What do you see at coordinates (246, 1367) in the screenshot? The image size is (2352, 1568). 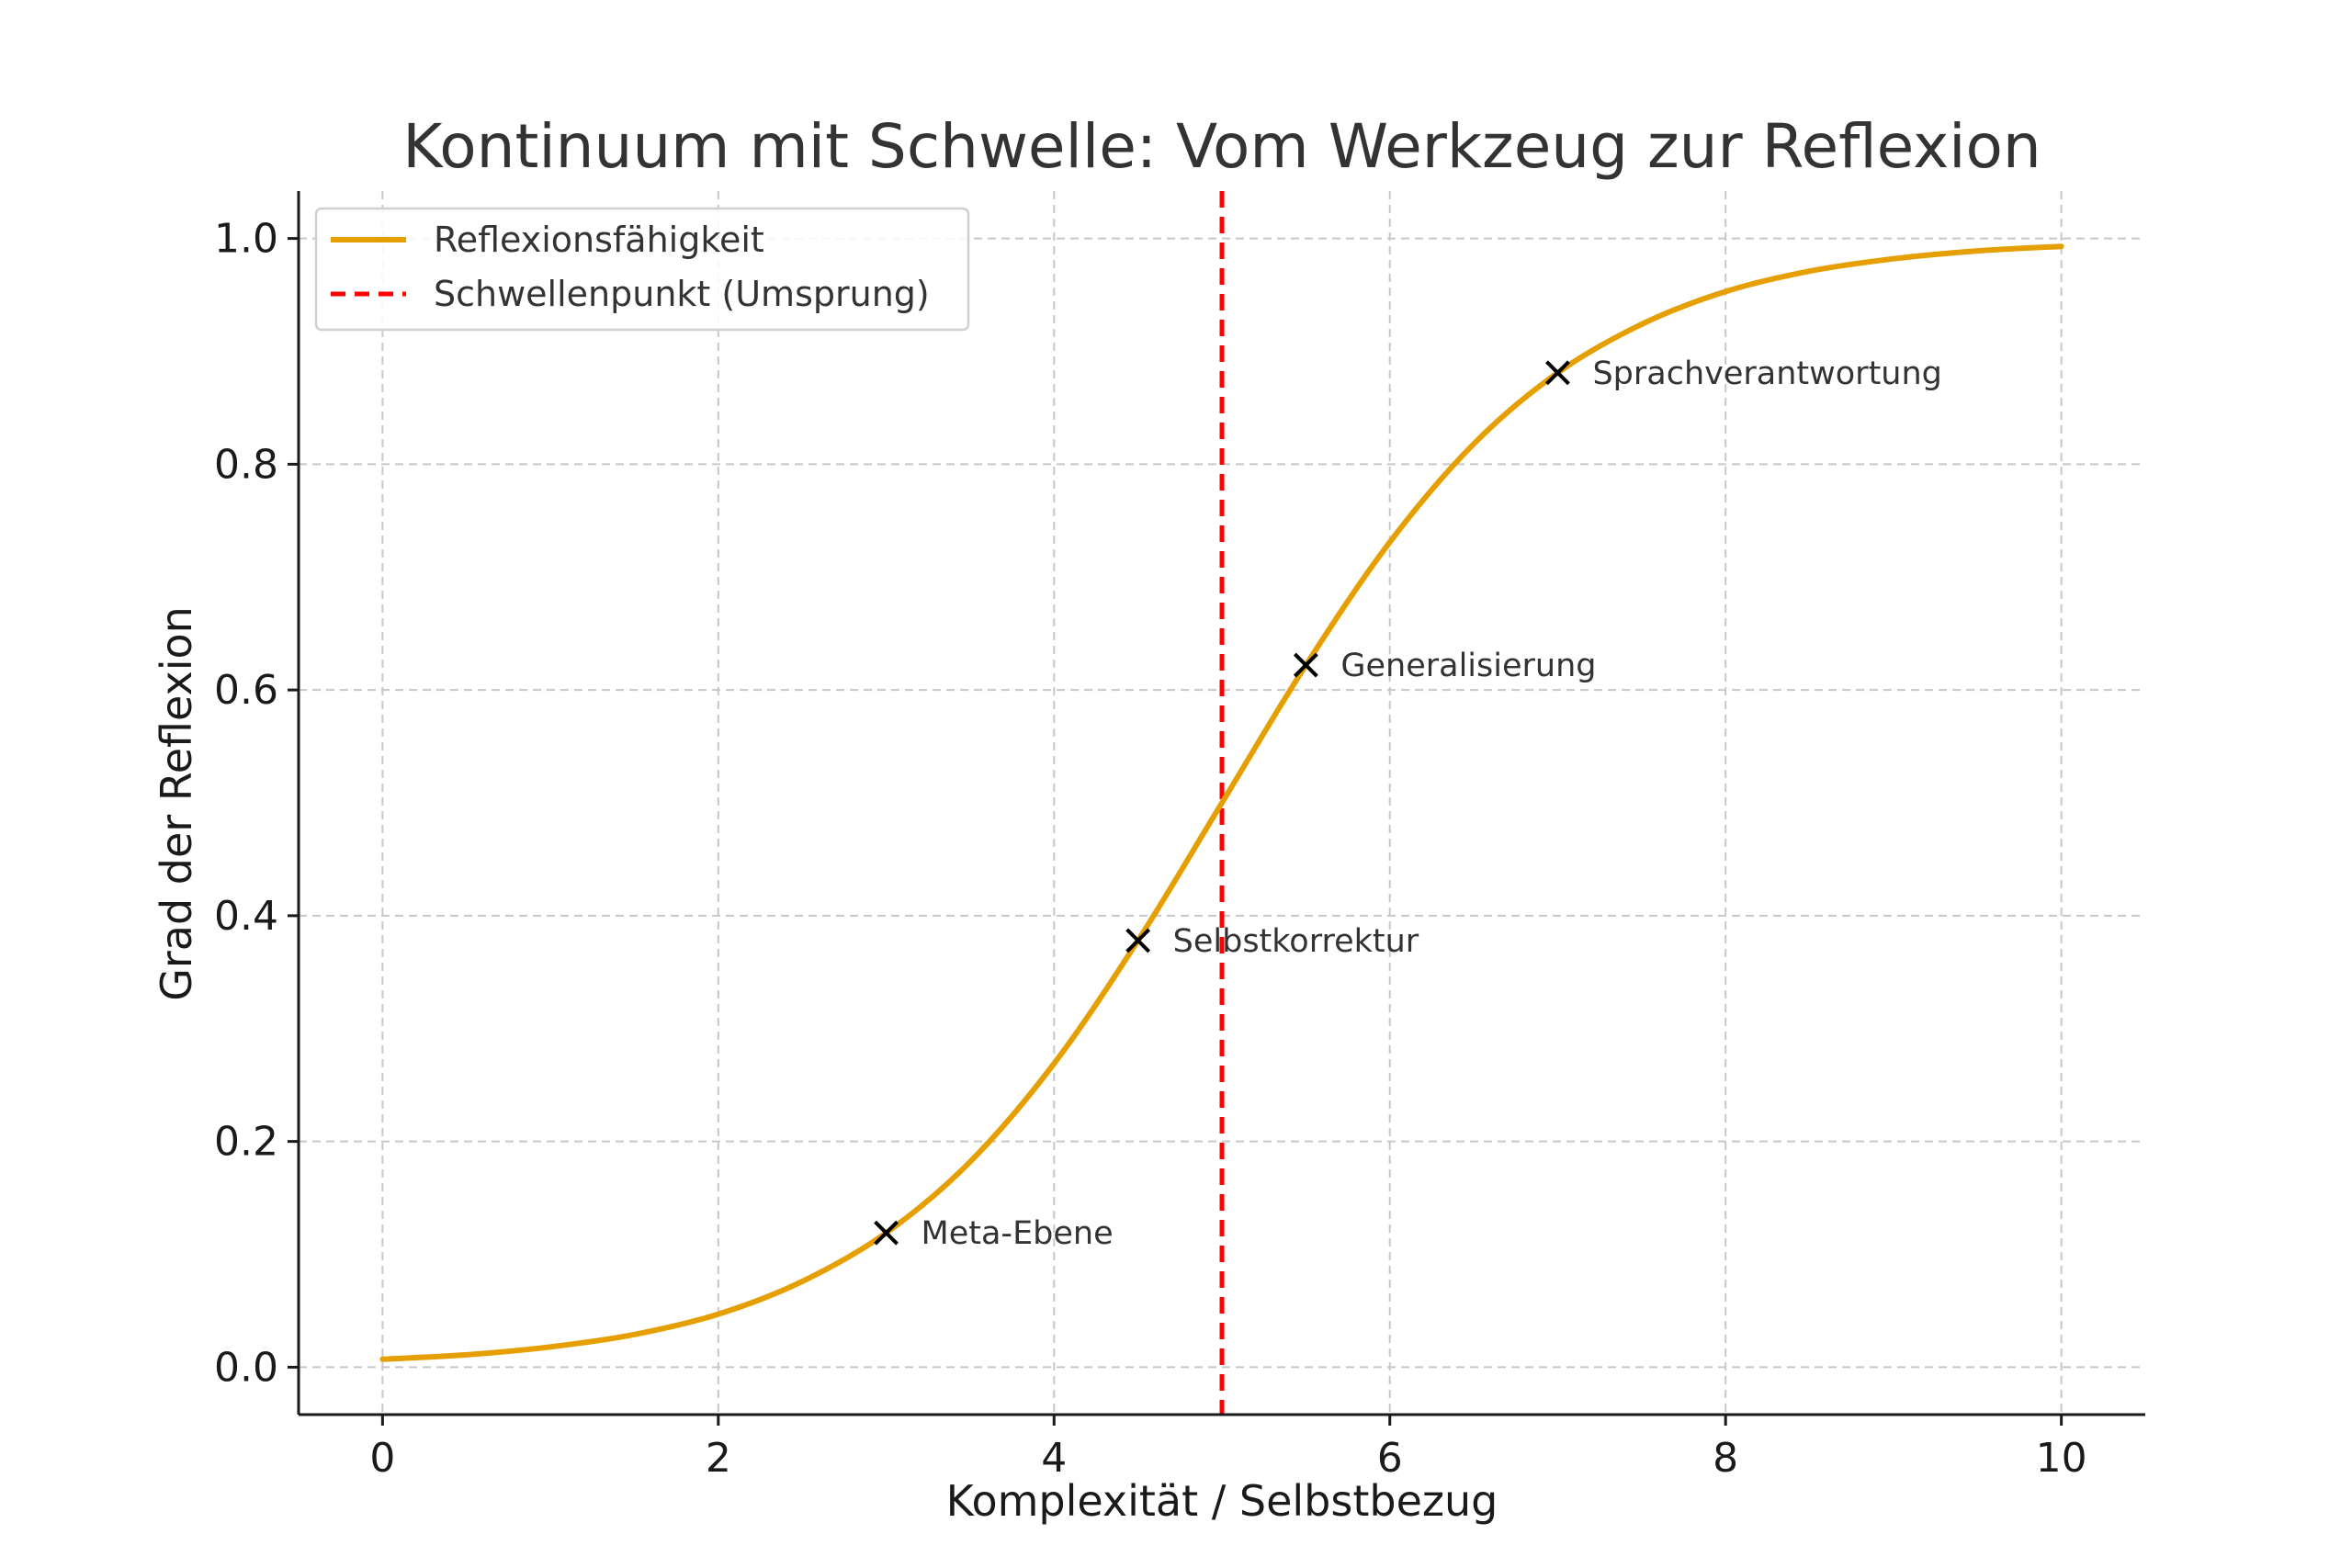 I see `y-tick-label: 0.0` at bounding box center [246, 1367].